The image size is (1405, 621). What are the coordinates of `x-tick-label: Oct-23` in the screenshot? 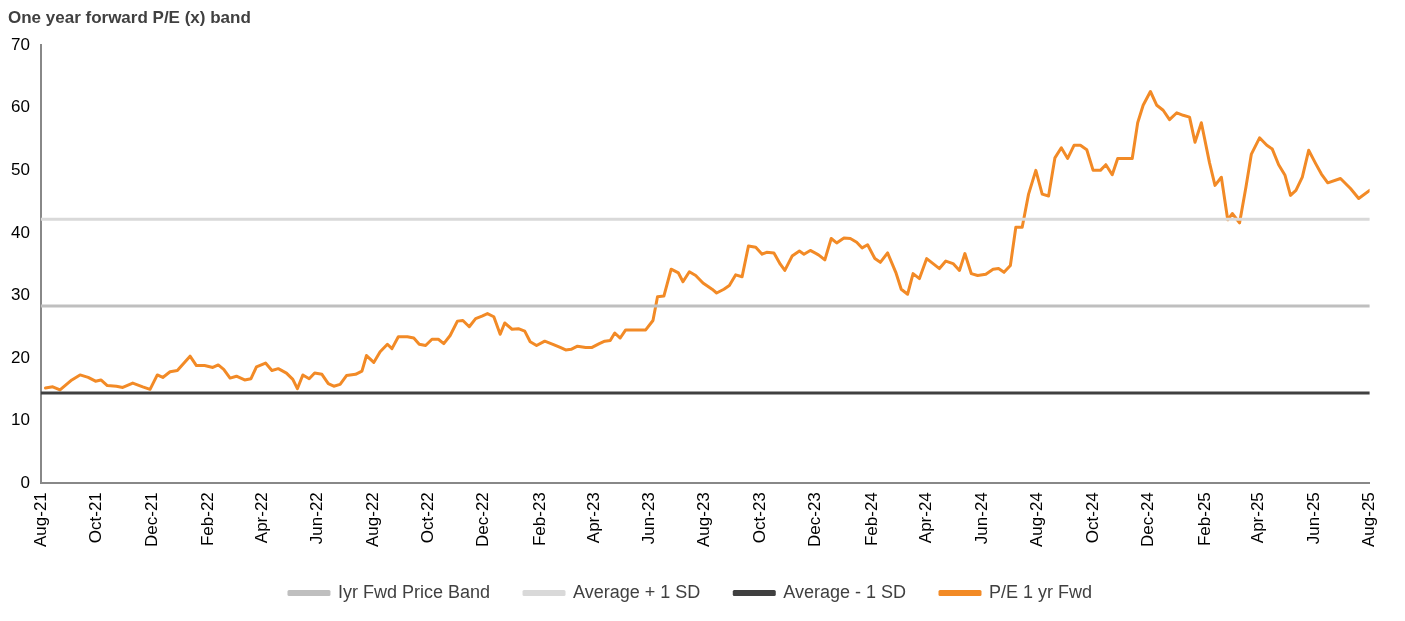 It's located at (759, 518).